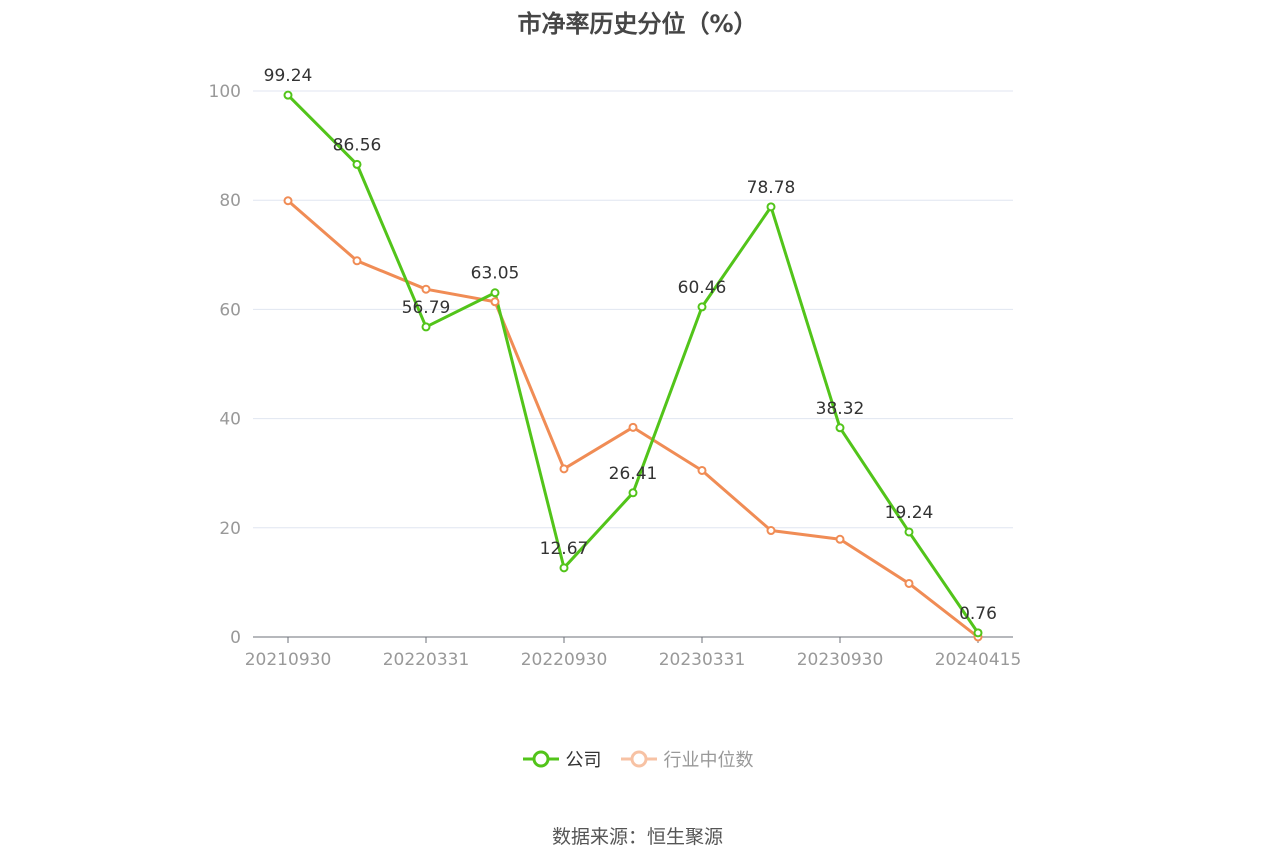  What do you see at coordinates (909, 513) in the screenshot?
I see `data-label: 19.24` at bounding box center [909, 513].